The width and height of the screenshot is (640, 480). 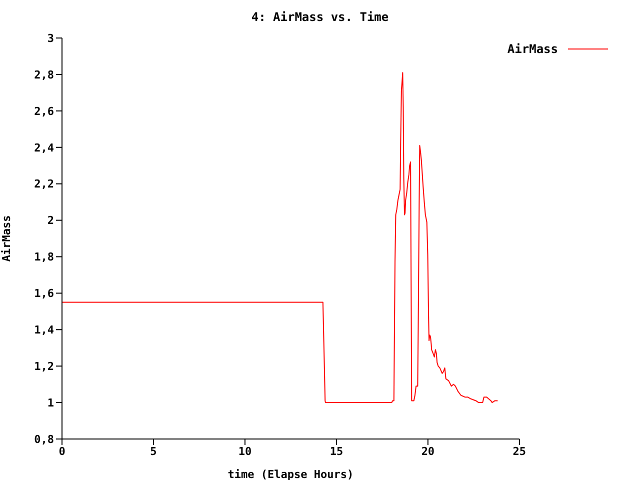 I want to click on y-tick-label: 2,2, so click(x=44, y=184).